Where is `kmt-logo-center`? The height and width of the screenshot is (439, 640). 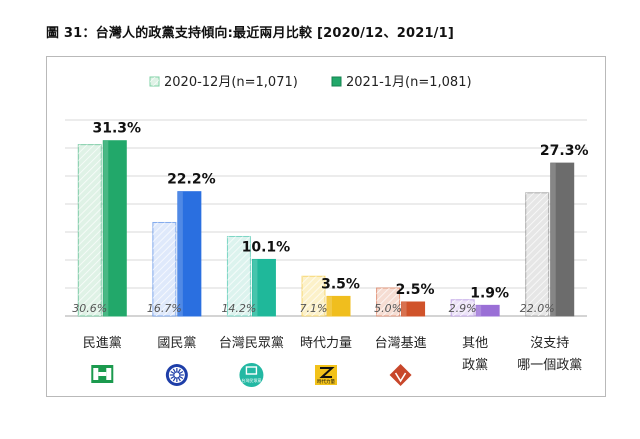 kmt-logo-center is located at coordinates (177, 375).